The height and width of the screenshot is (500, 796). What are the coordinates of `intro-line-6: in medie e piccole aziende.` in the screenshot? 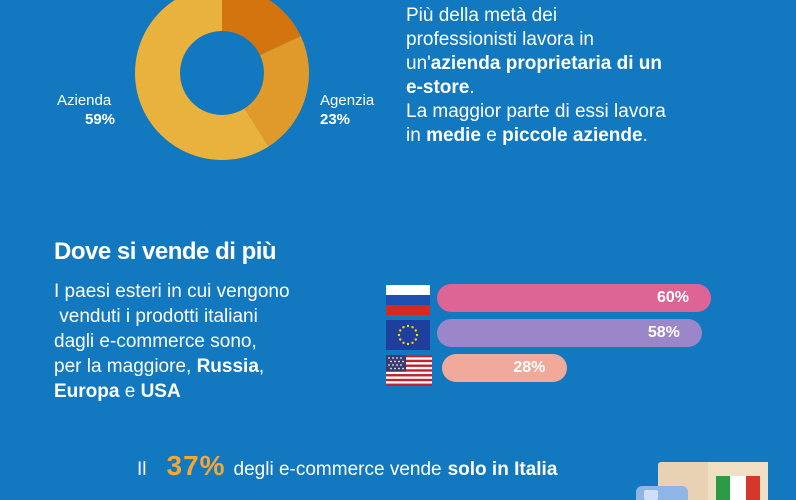 It's located at (596, 136).